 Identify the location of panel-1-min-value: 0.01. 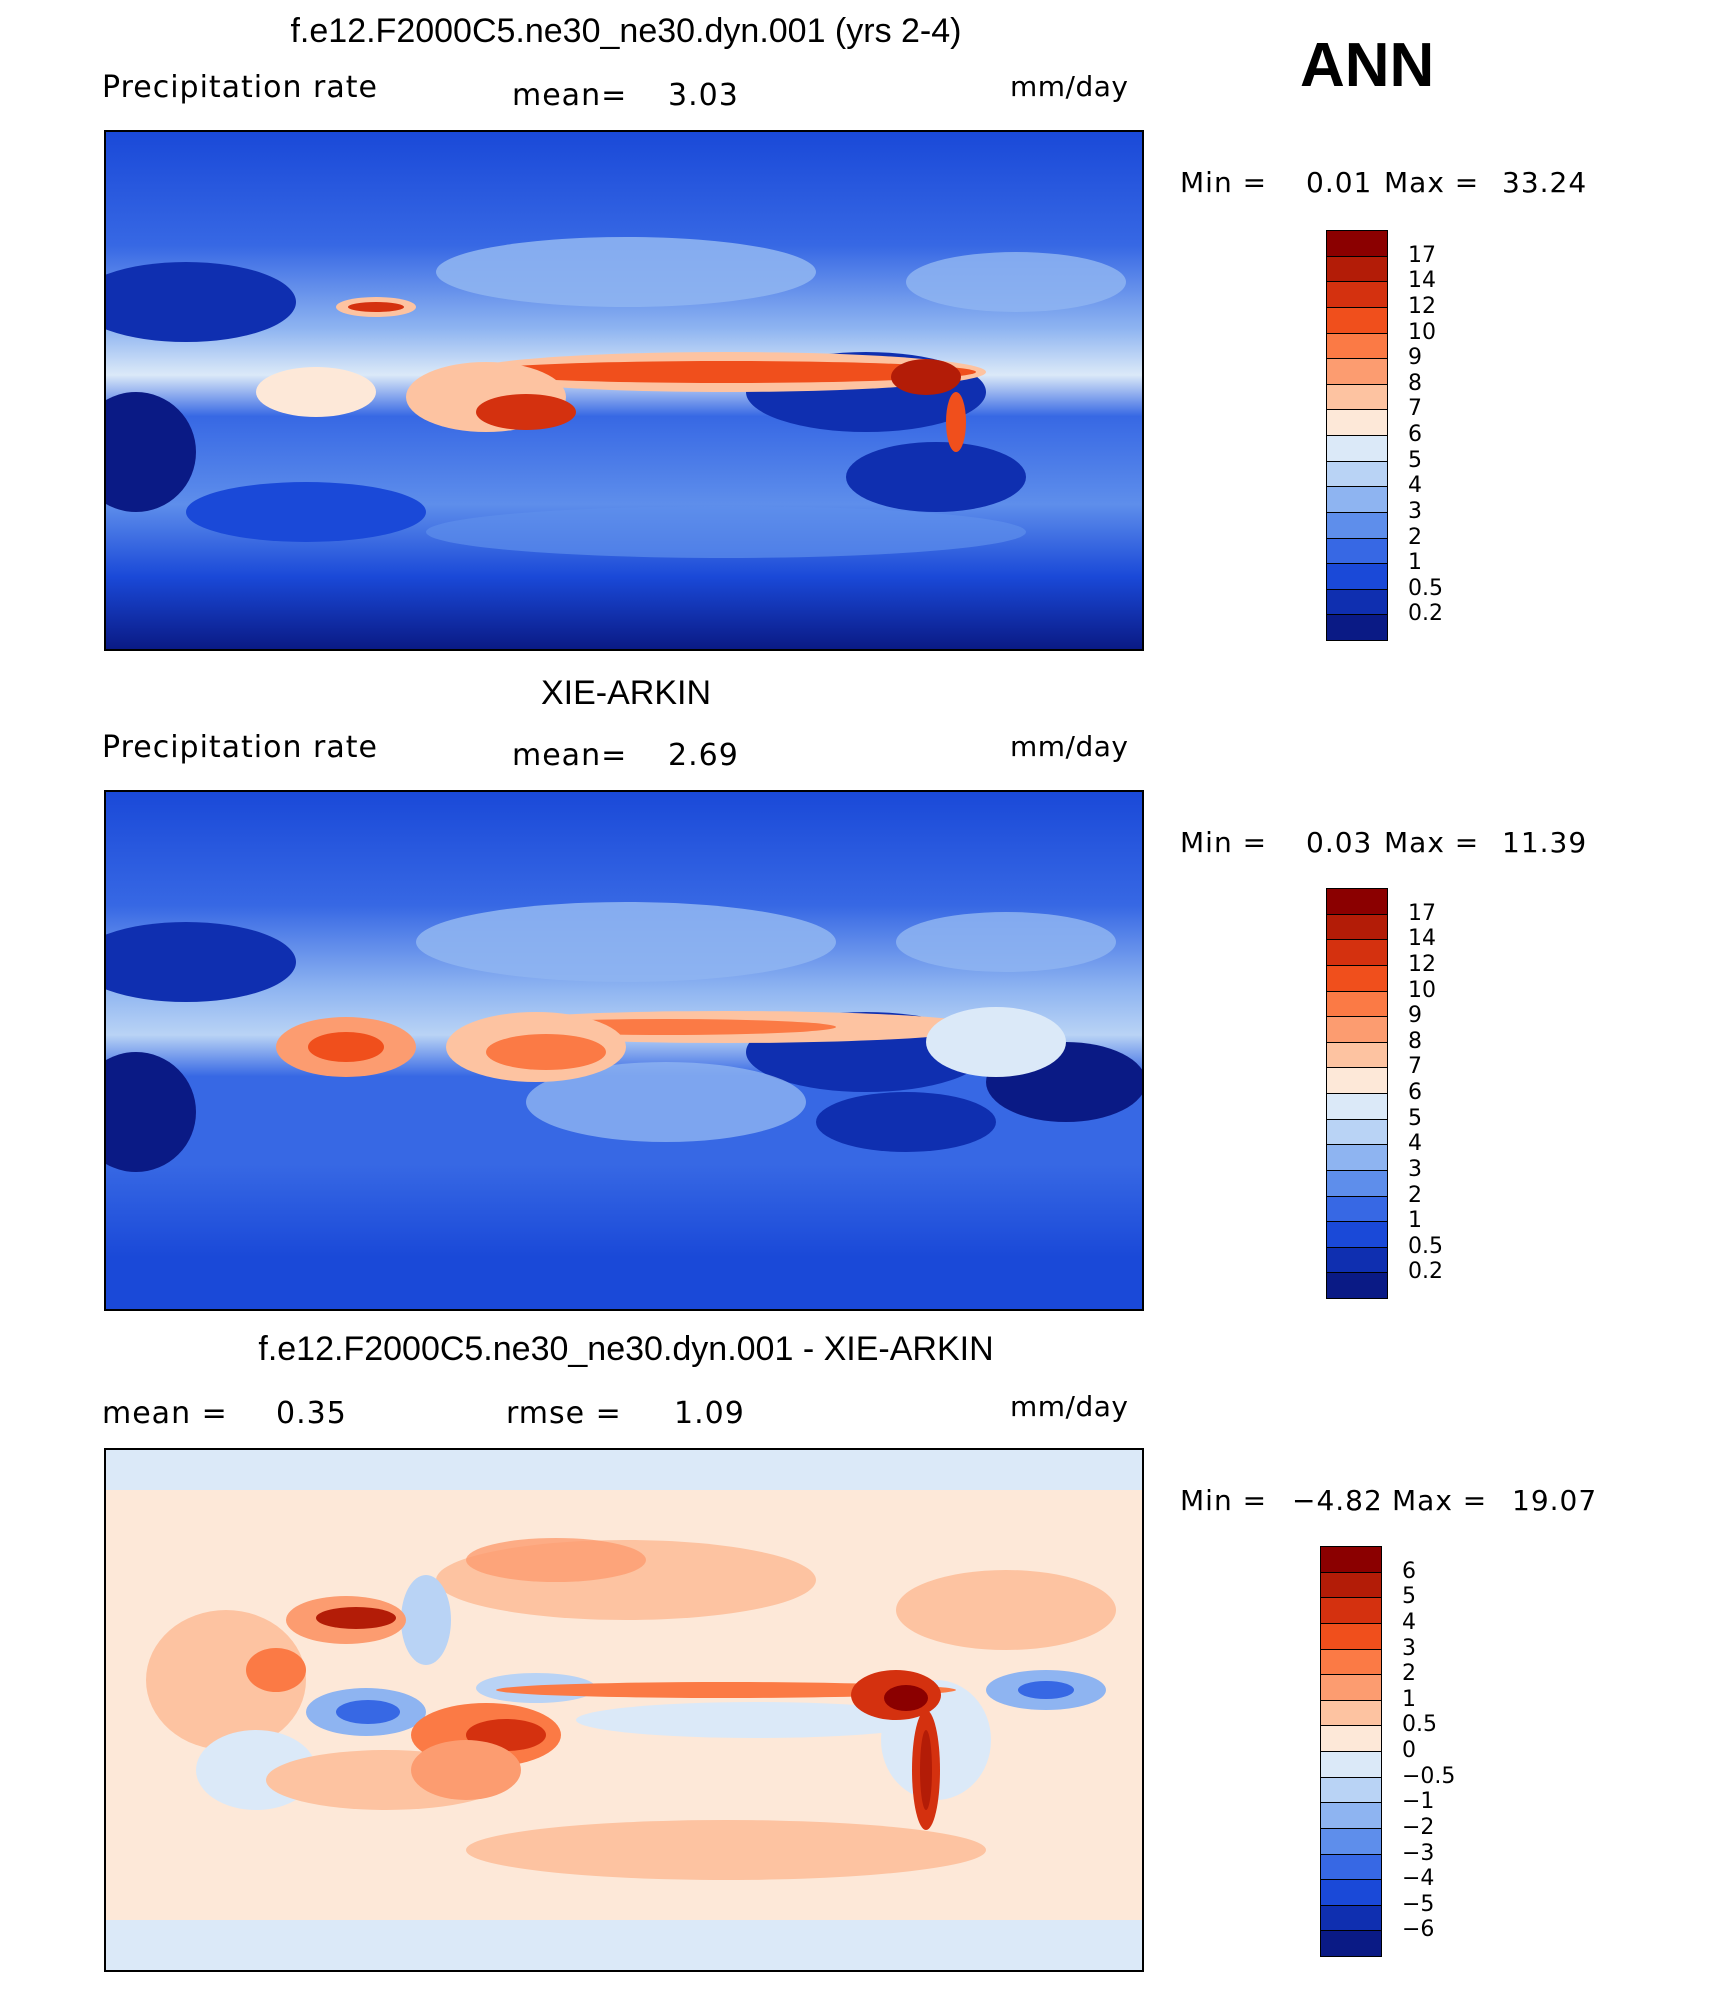
(1339, 182).